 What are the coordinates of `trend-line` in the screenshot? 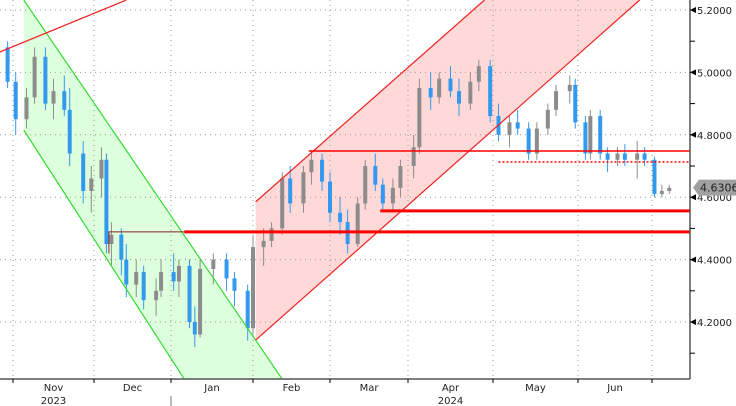 It's located at (63, 26).